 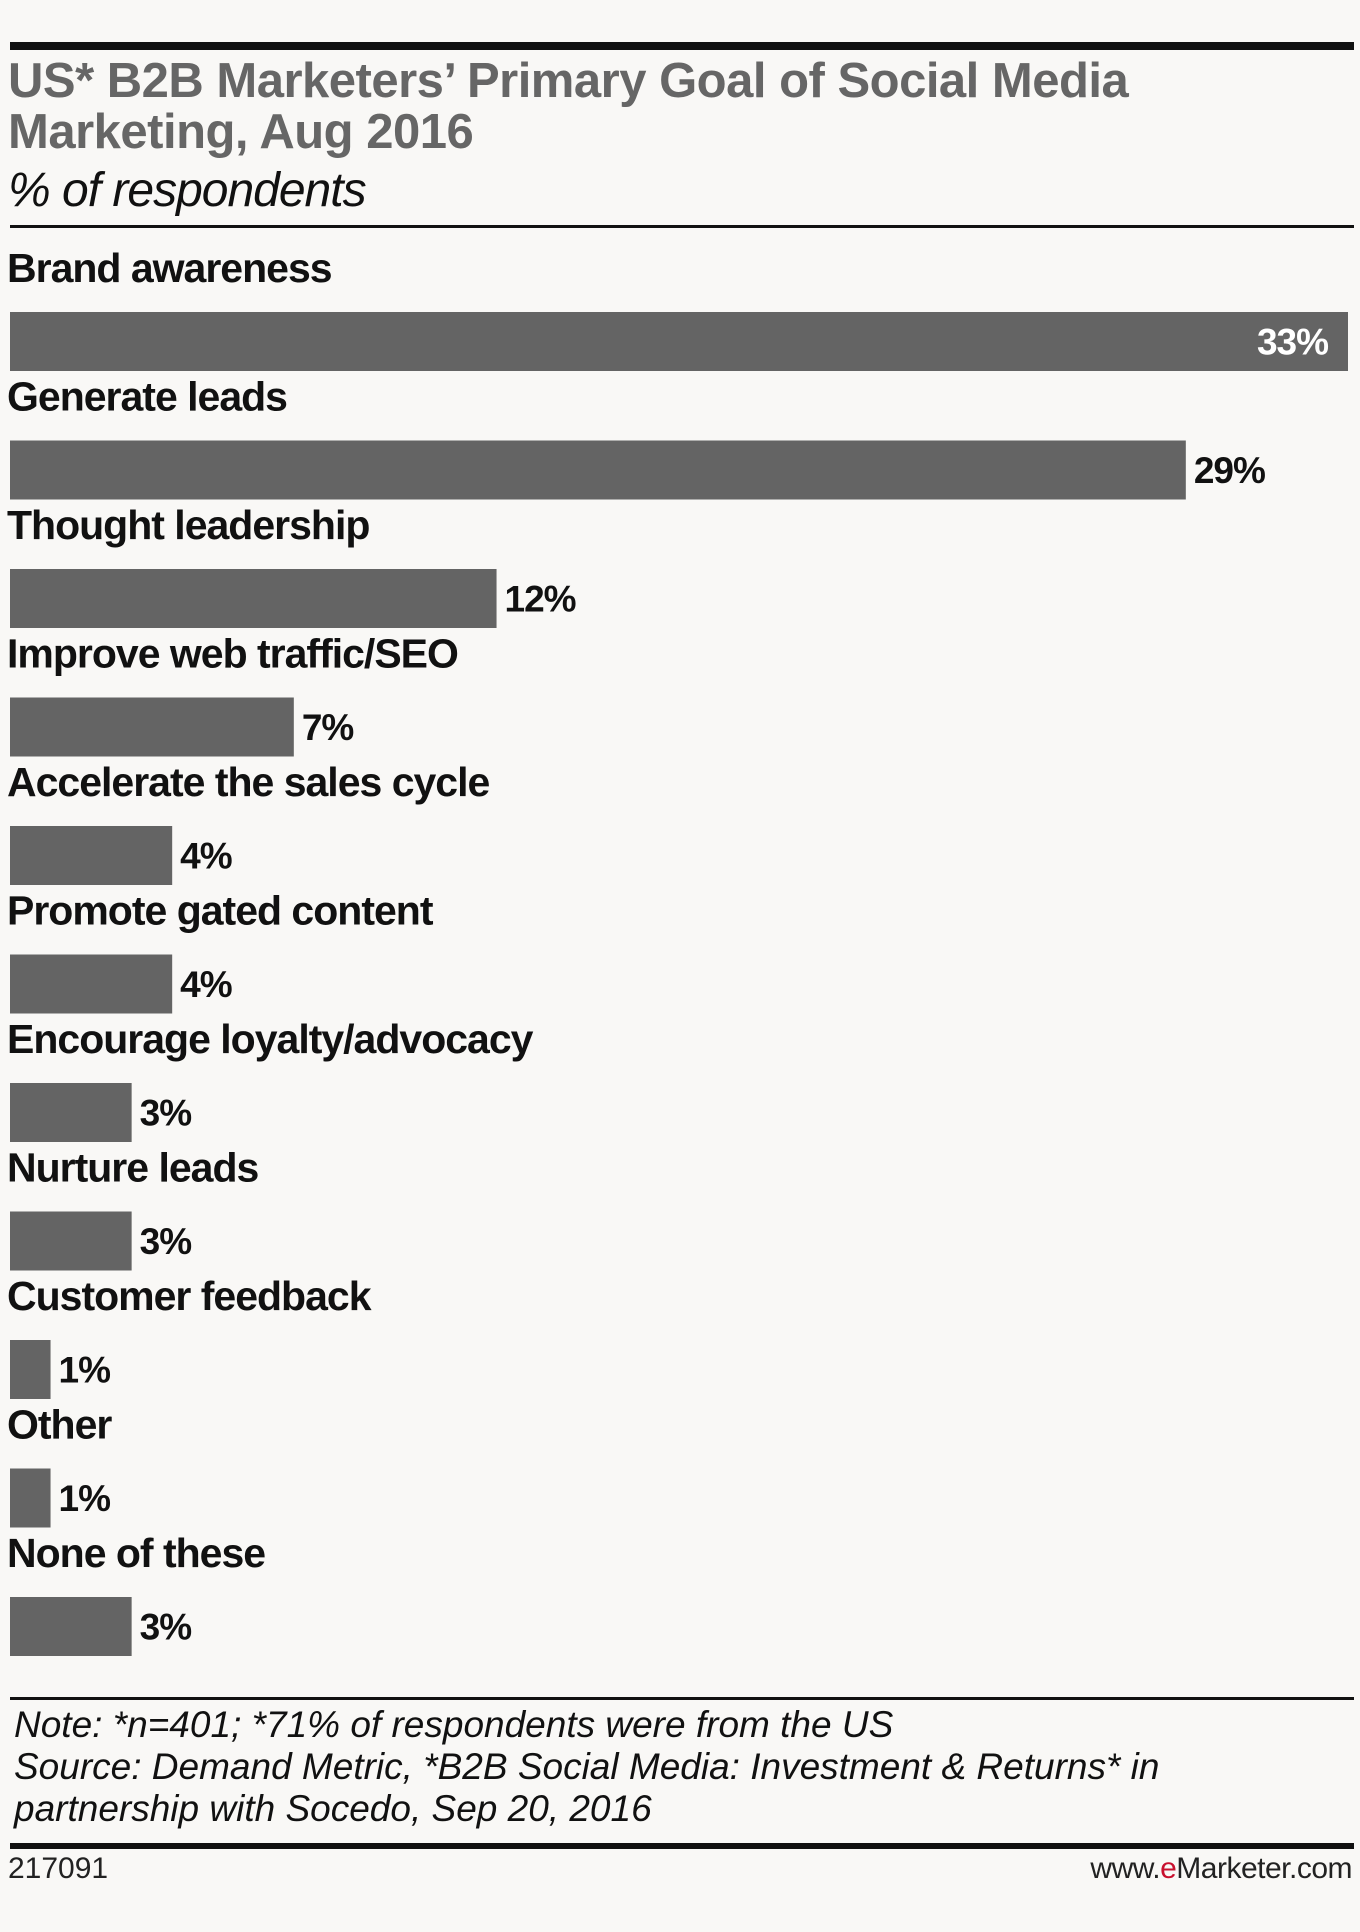 What do you see at coordinates (540, 599) in the screenshot?
I see `value-label: 12%` at bounding box center [540, 599].